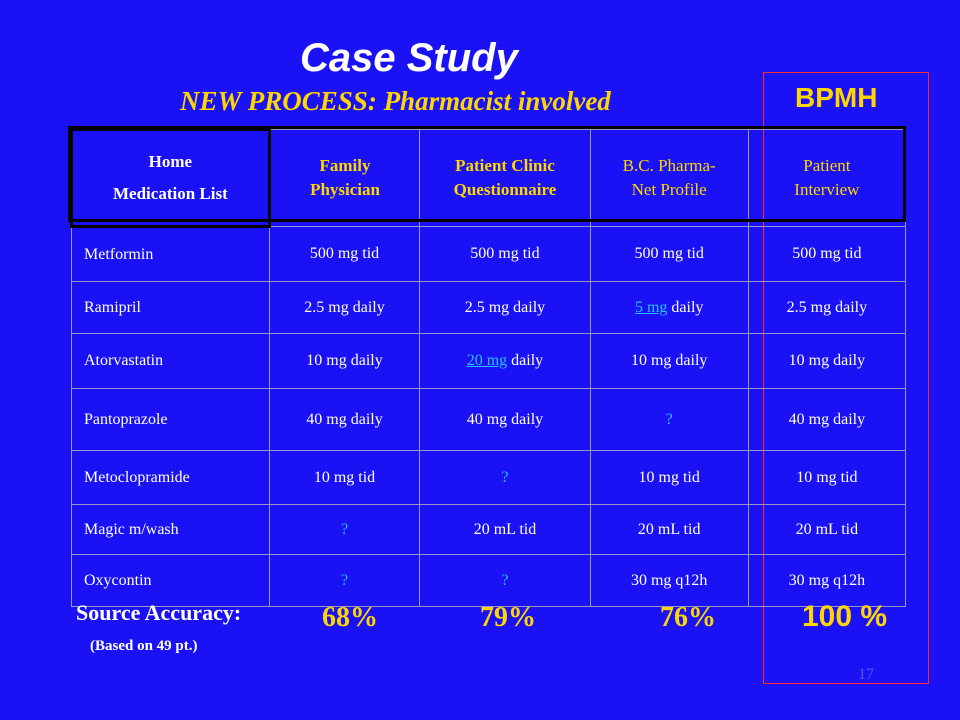  I want to click on dose-cell: 5 mg daily, so click(669, 307).